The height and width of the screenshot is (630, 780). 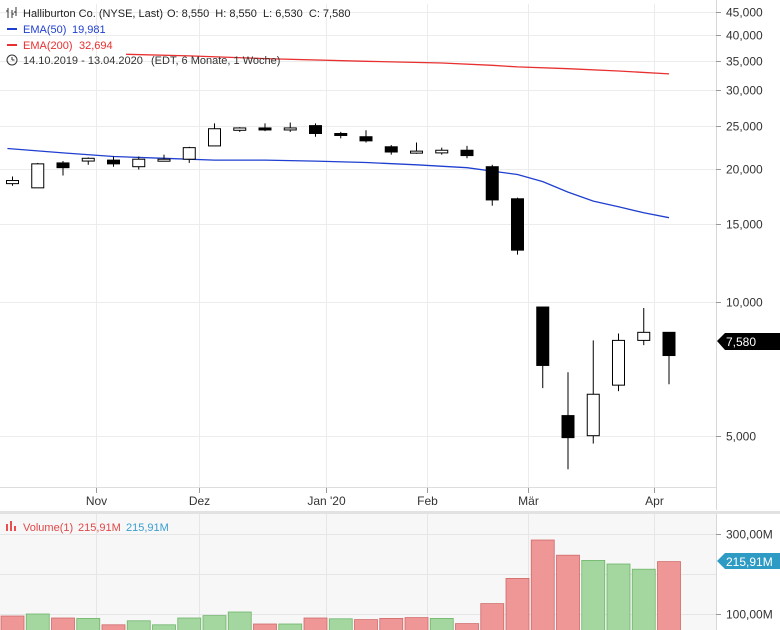 What do you see at coordinates (427, 501) in the screenshot?
I see `x-tick-label: Feb` at bounding box center [427, 501].